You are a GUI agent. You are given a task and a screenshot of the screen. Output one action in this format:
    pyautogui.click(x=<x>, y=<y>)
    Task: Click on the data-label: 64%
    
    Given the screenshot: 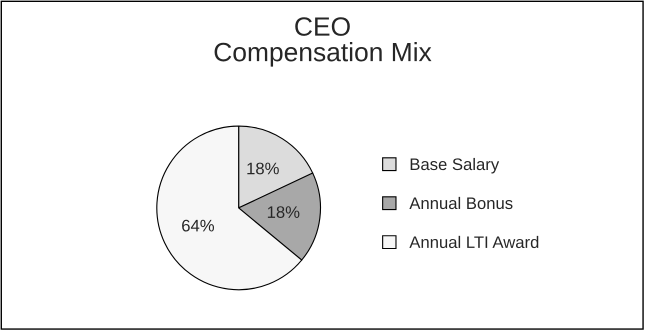 What is the action you would take?
    pyautogui.click(x=198, y=226)
    